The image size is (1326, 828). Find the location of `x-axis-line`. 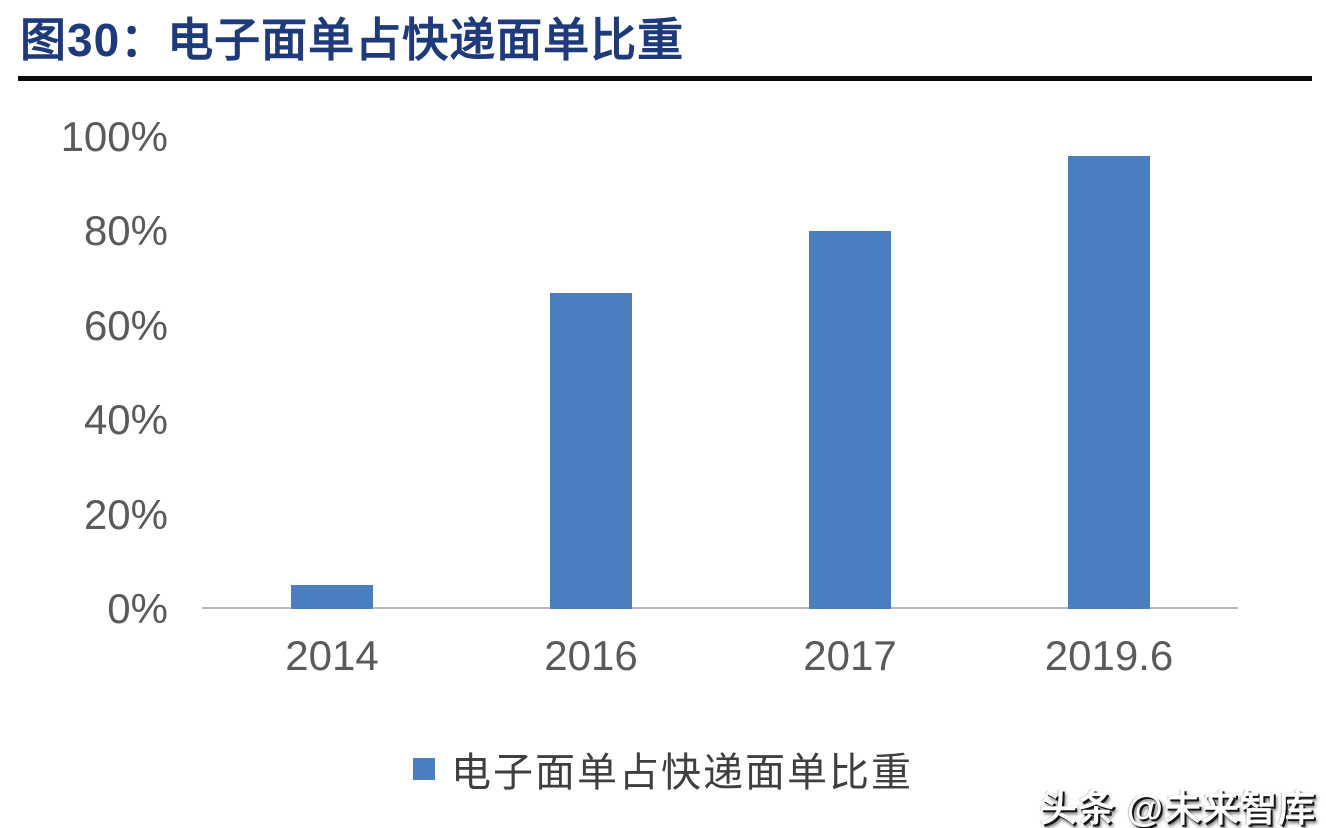

x-axis-line is located at coordinates (720, 608).